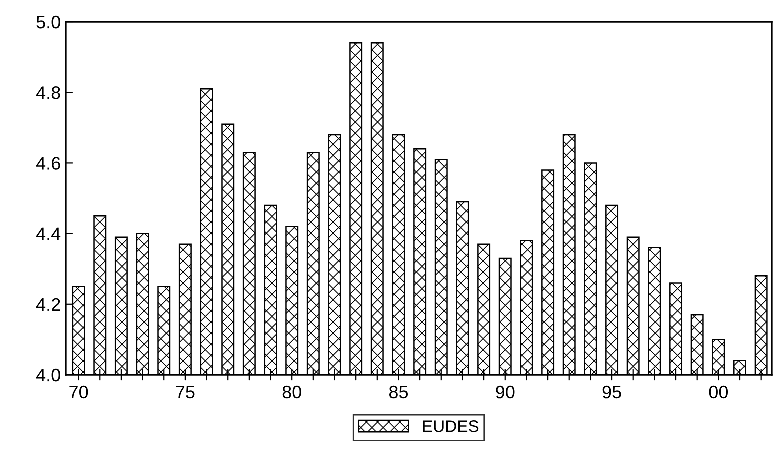  Describe the element at coordinates (79, 392) in the screenshot. I see `x-tick-label: 70` at that location.